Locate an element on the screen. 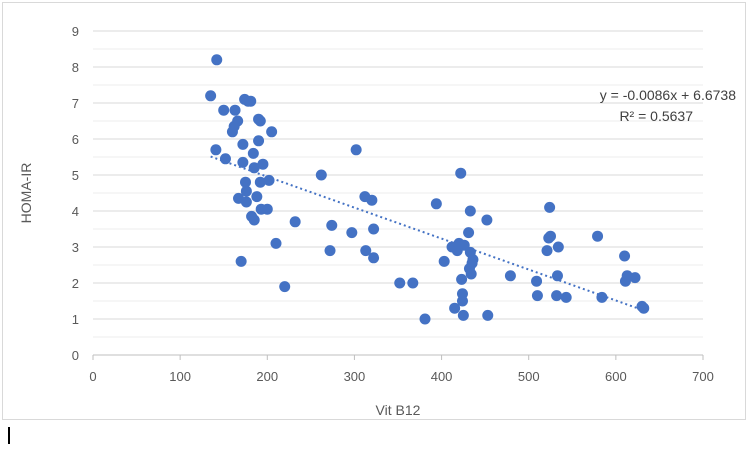 The width and height of the screenshot is (750, 458). x-tick-label: 400 is located at coordinates (442, 376).